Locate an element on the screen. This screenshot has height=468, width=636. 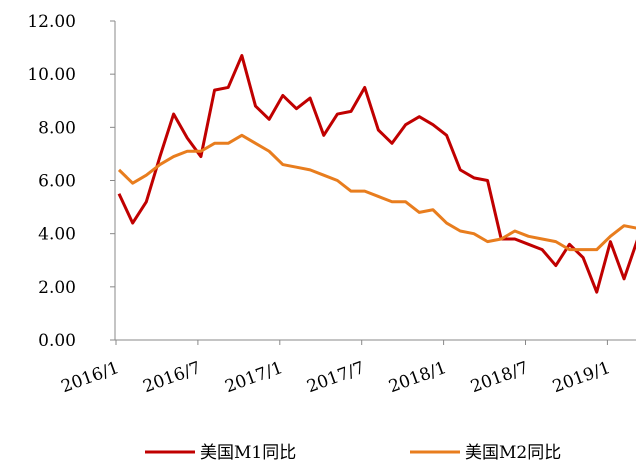
x-tick-label: 2016/1 is located at coordinates (90, 377).